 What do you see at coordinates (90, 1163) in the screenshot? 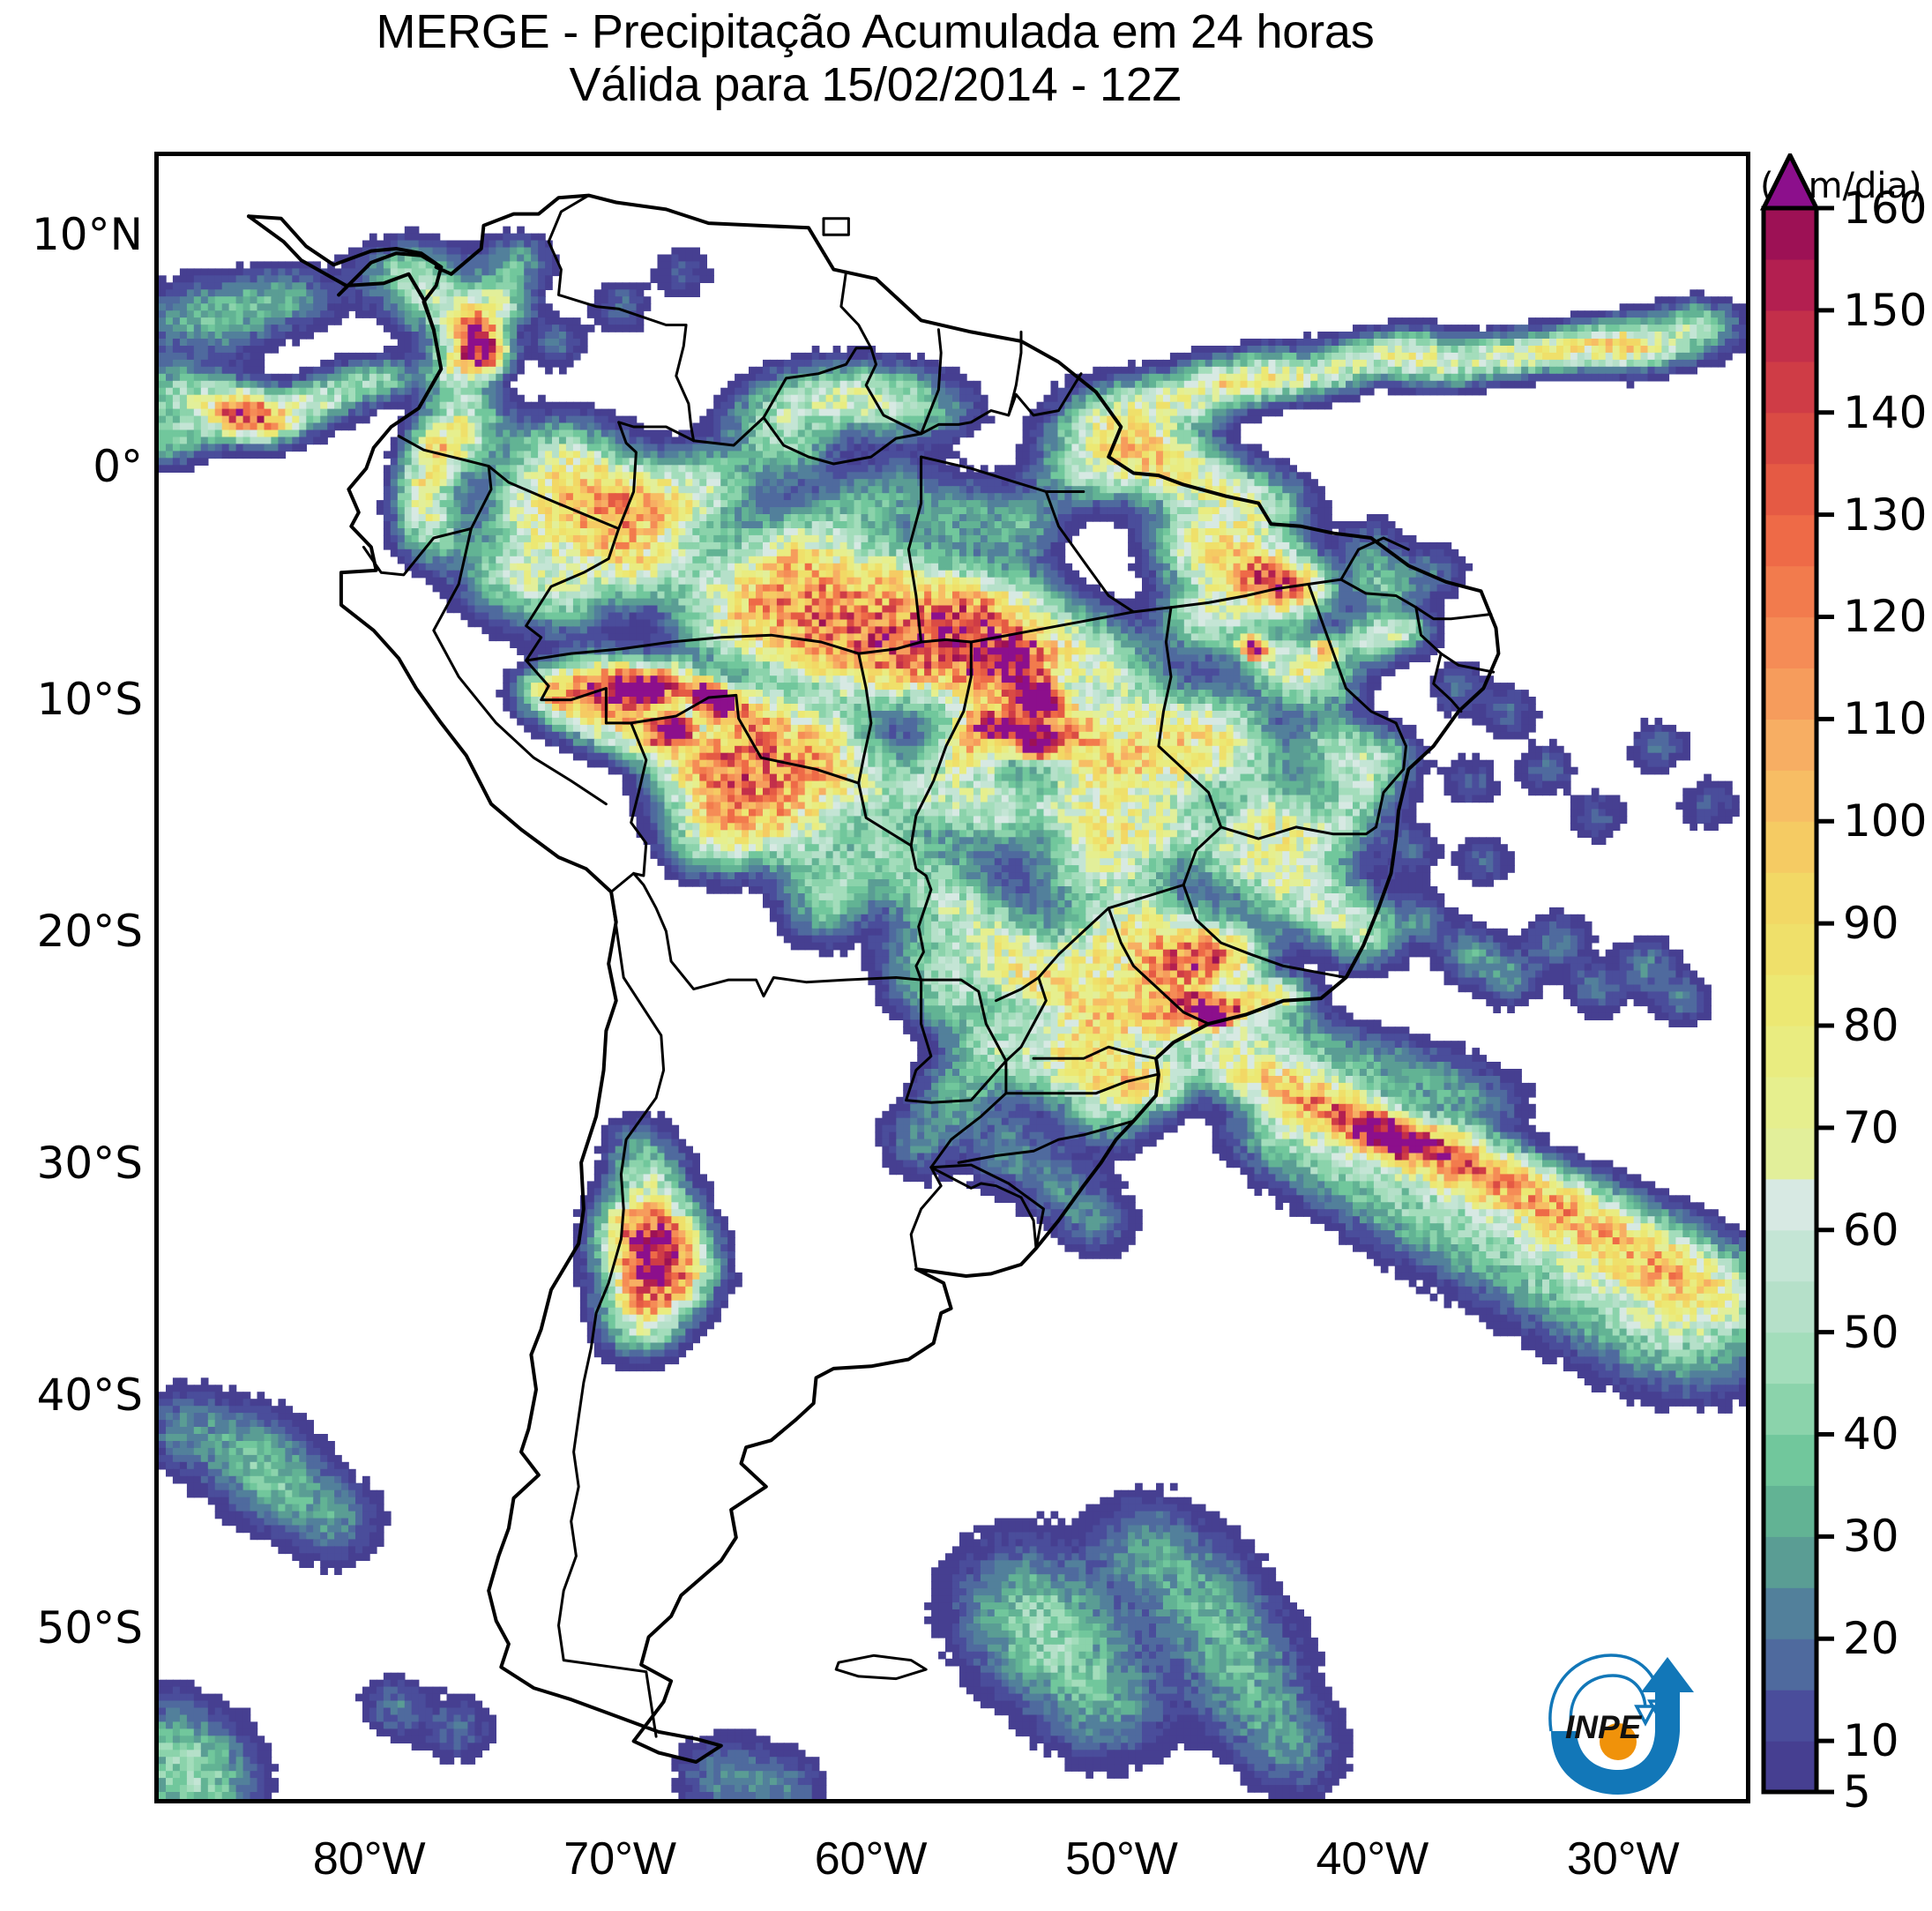
I see `y-axis-tick-4: 30°S` at bounding box center [90, 1163].